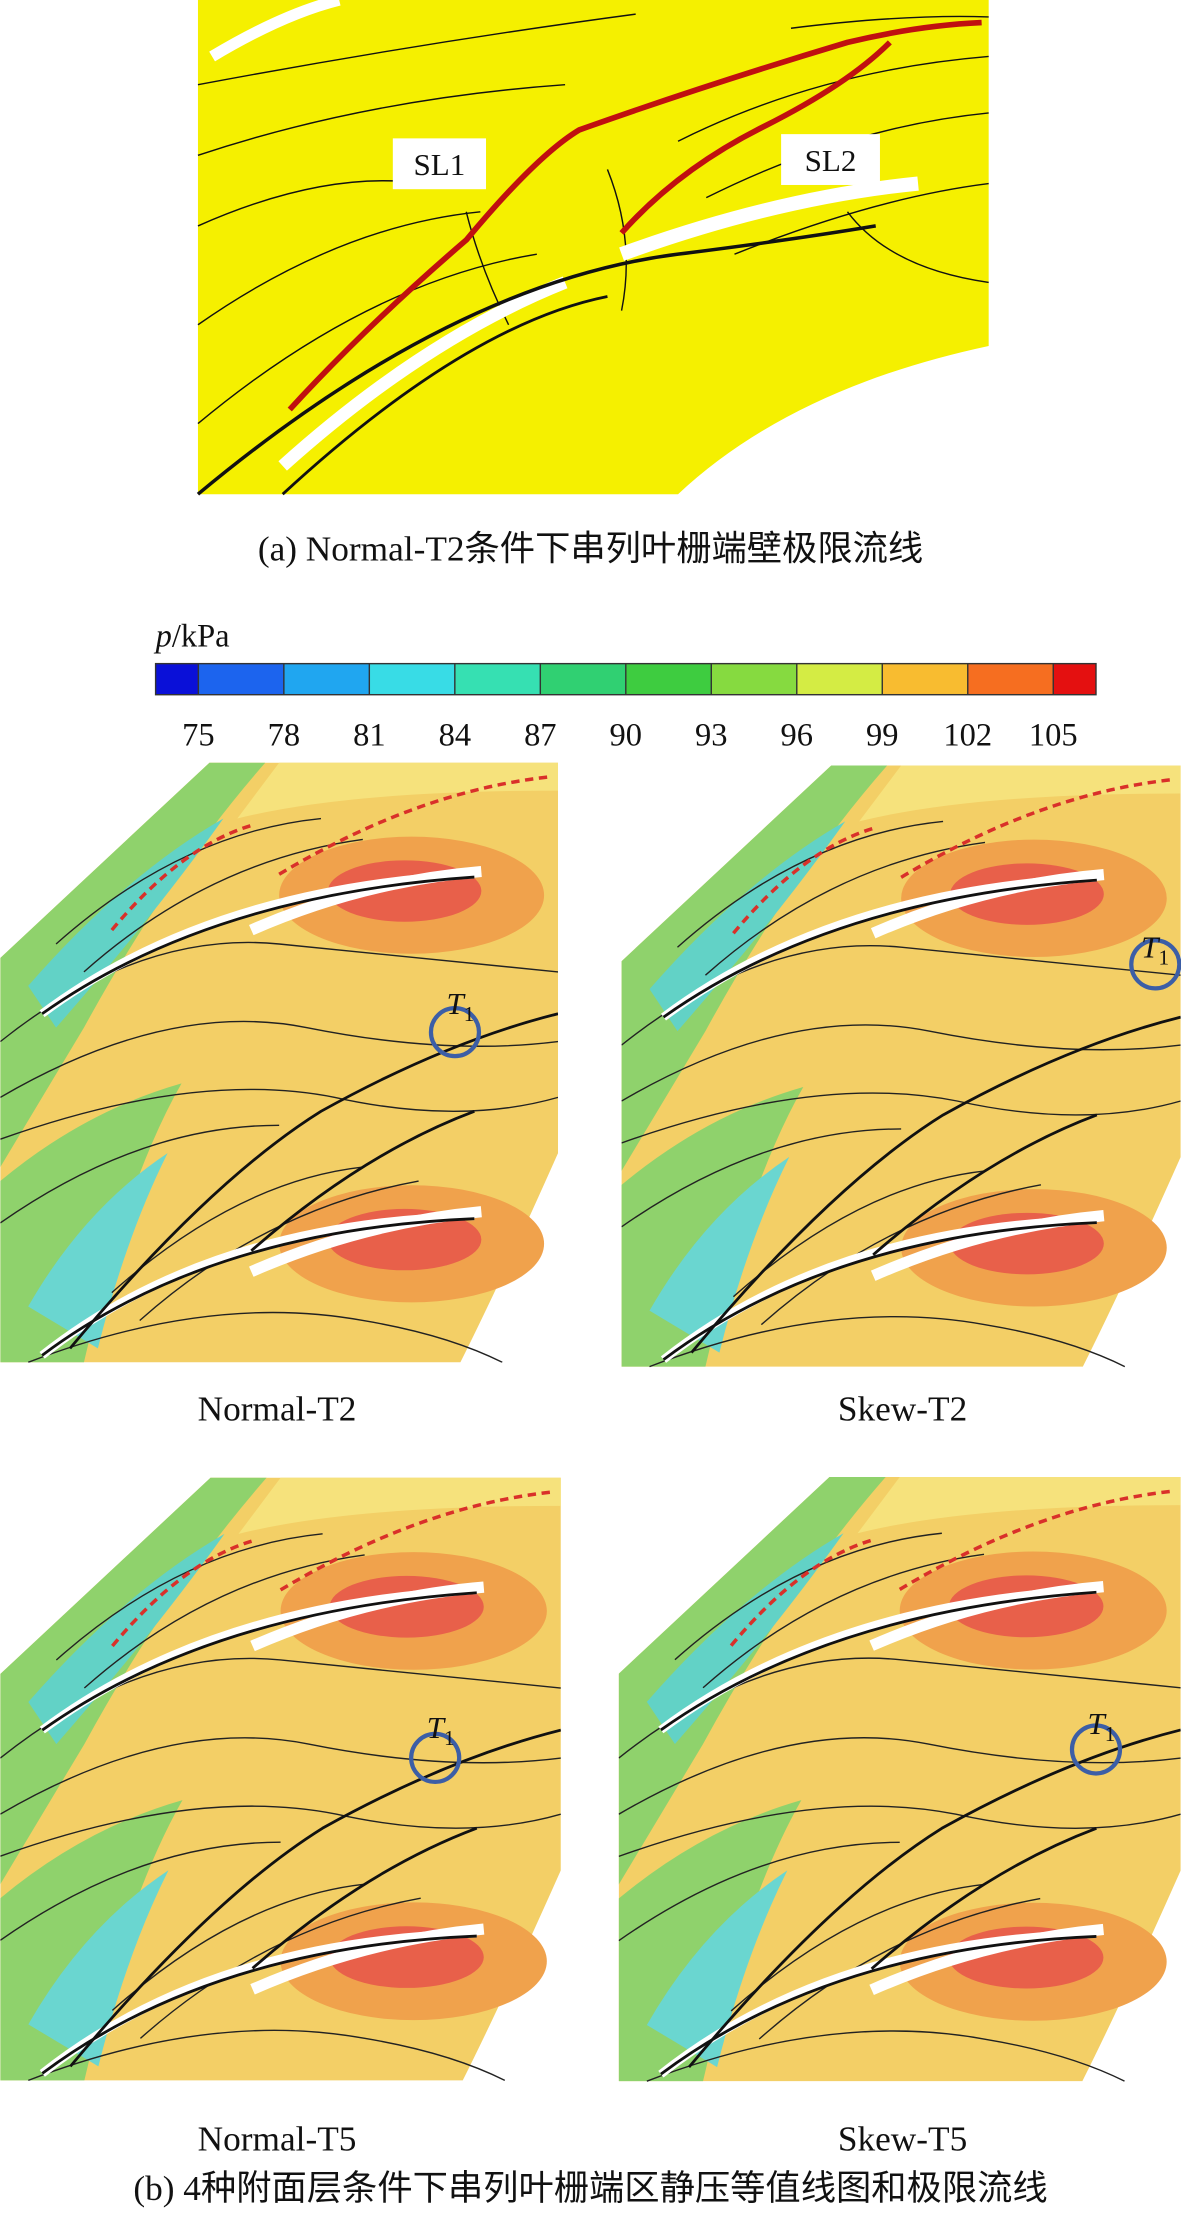 This screenshot has width=1181, height=2214. What do you see at coordinates (625, 708) in the screenshot?
I see `colorbar: 75 78 81 84 87 90 93 96 99 102 105` at bounding box center [625, 708].